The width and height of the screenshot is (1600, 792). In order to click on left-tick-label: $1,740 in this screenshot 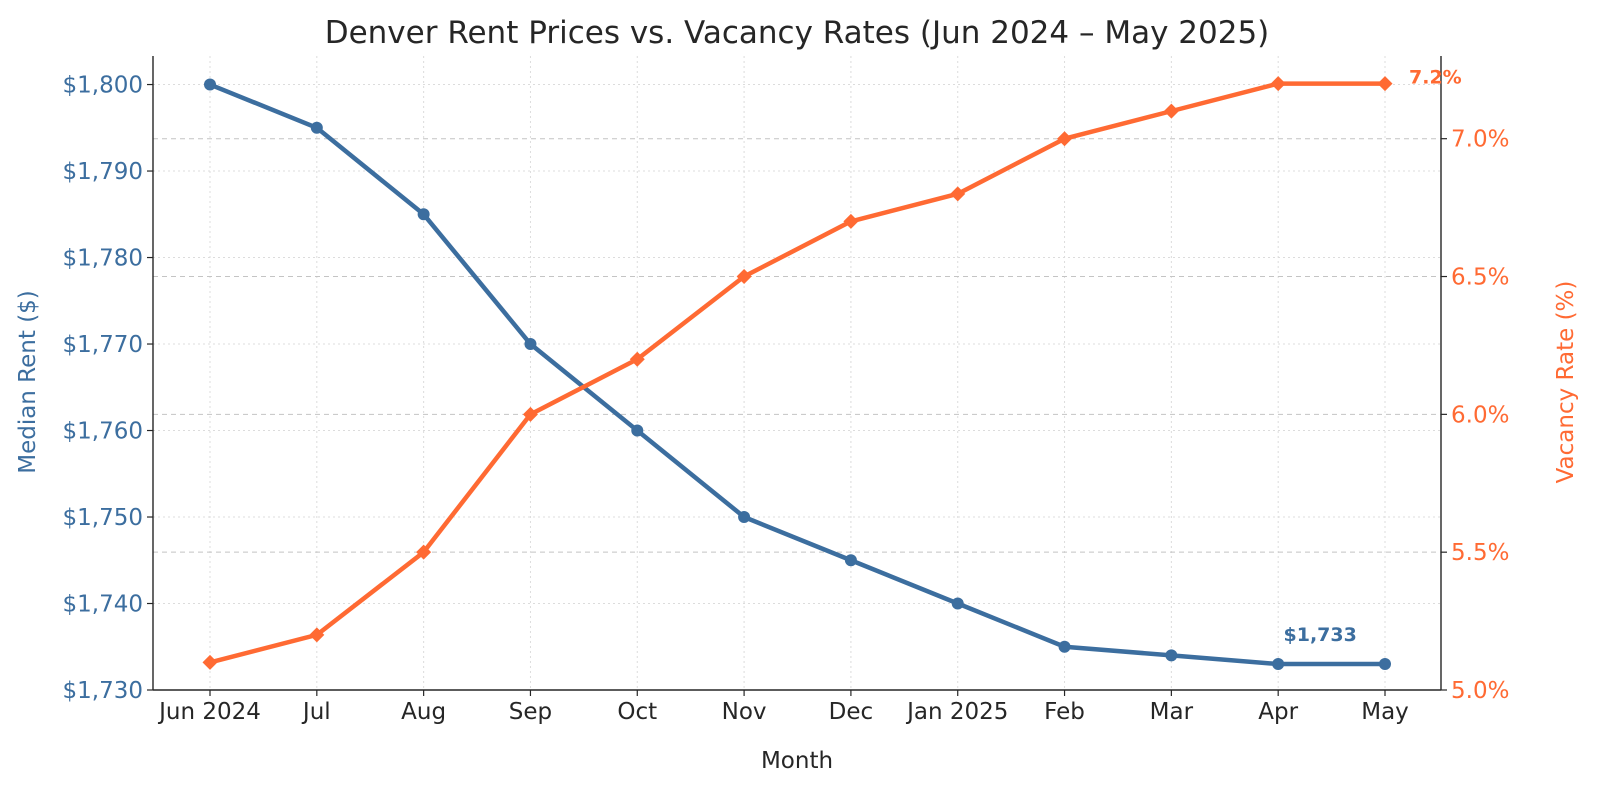, I will do `click(103, 605)`.